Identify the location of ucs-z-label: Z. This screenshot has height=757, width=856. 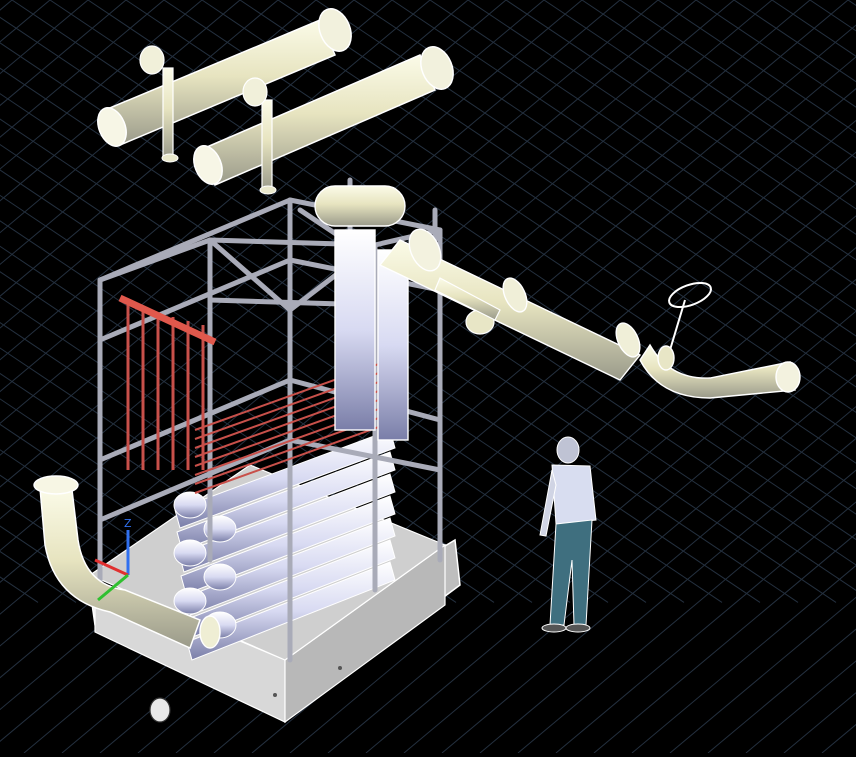
(128, 523).